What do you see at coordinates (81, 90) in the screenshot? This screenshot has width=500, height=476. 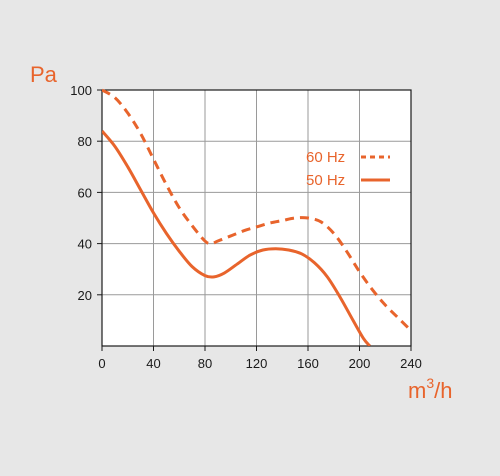 I see `y-tick-label: 100` at bounding box center [81, 90].